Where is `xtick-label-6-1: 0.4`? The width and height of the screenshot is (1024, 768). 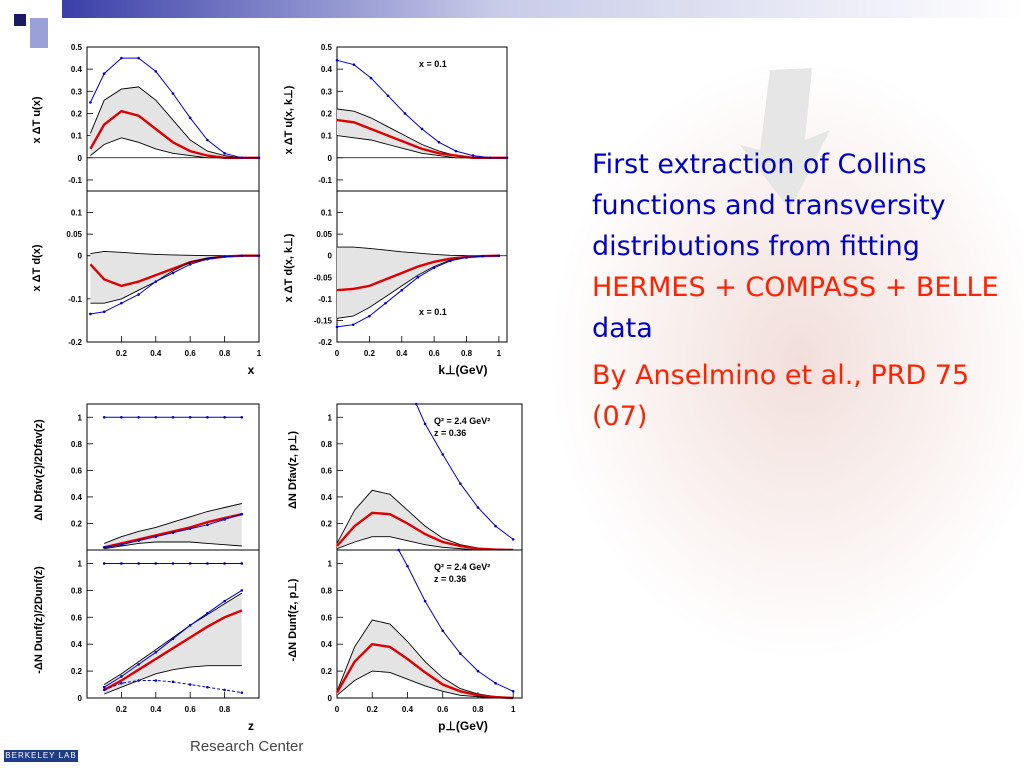 xtick-label-6-1: 0.4 is located at coordinates (156, 709).